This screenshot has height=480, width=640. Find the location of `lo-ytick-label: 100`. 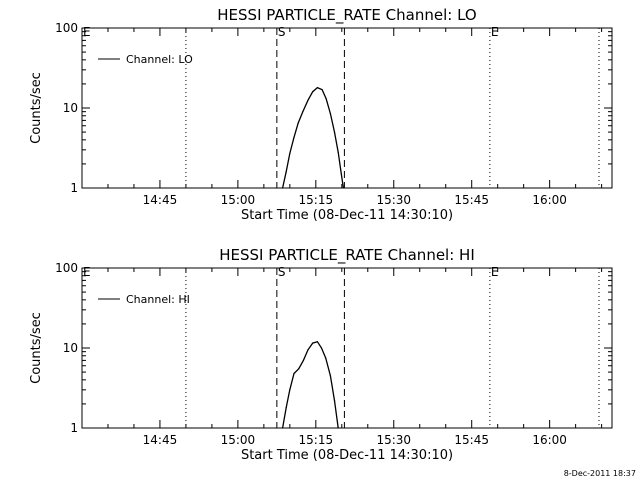

lo-ytick-label: 100 is located at coordinates (66, 28).